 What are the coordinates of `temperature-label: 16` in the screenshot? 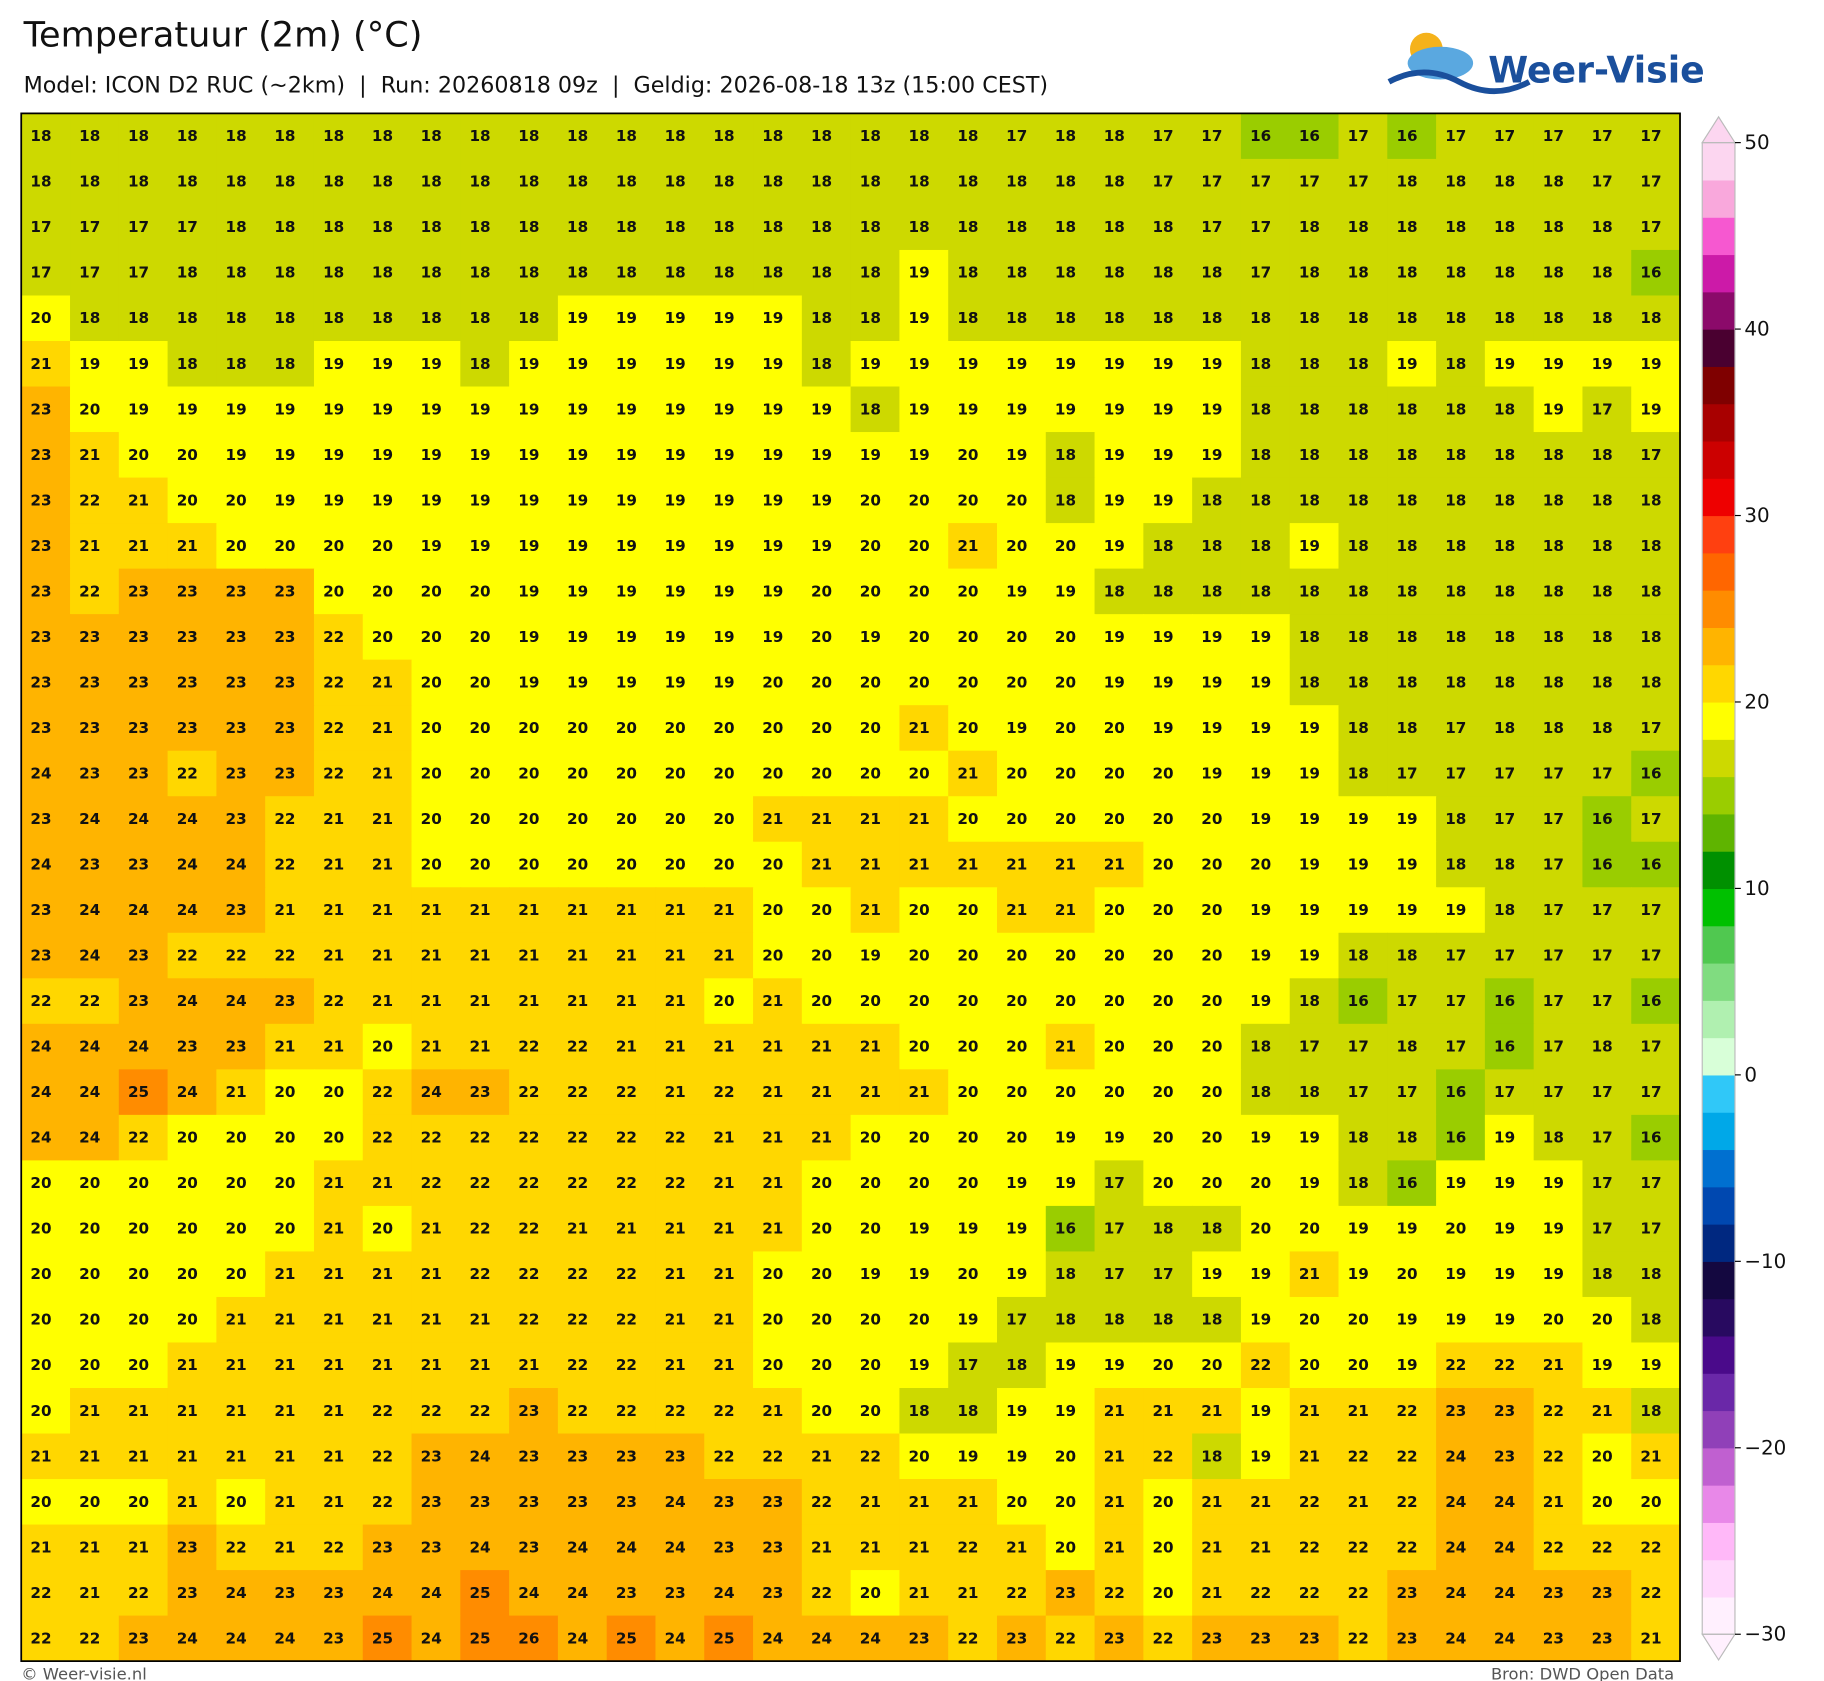 It's located at (1650, 773).